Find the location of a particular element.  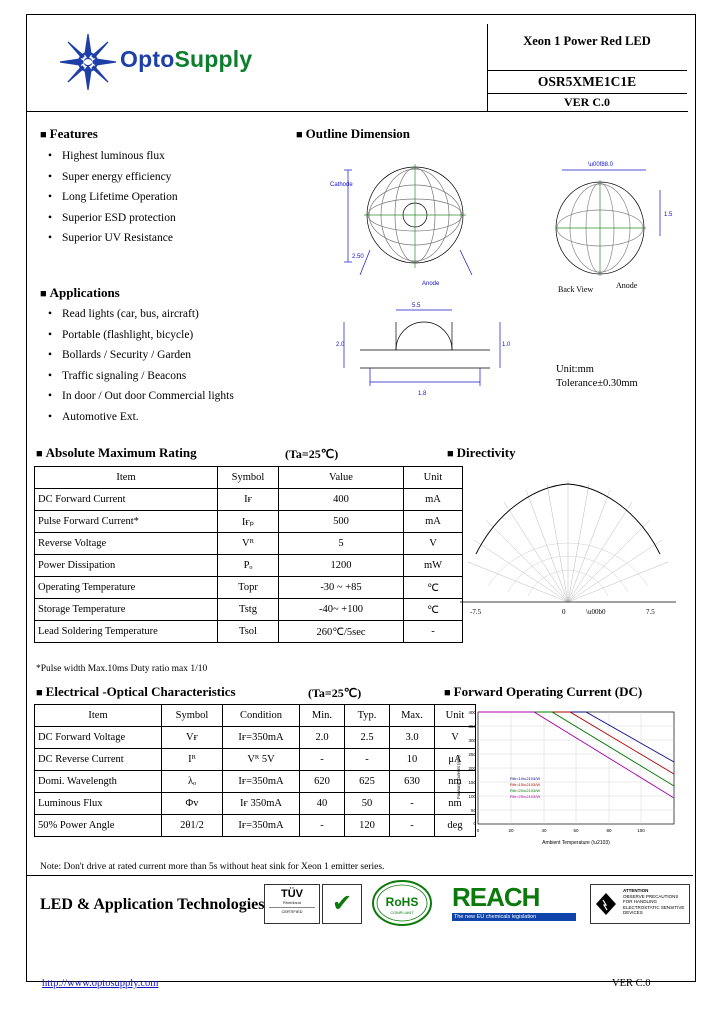

list-item: In door / Out door Commercial lights is located at coordinates (180, 396).